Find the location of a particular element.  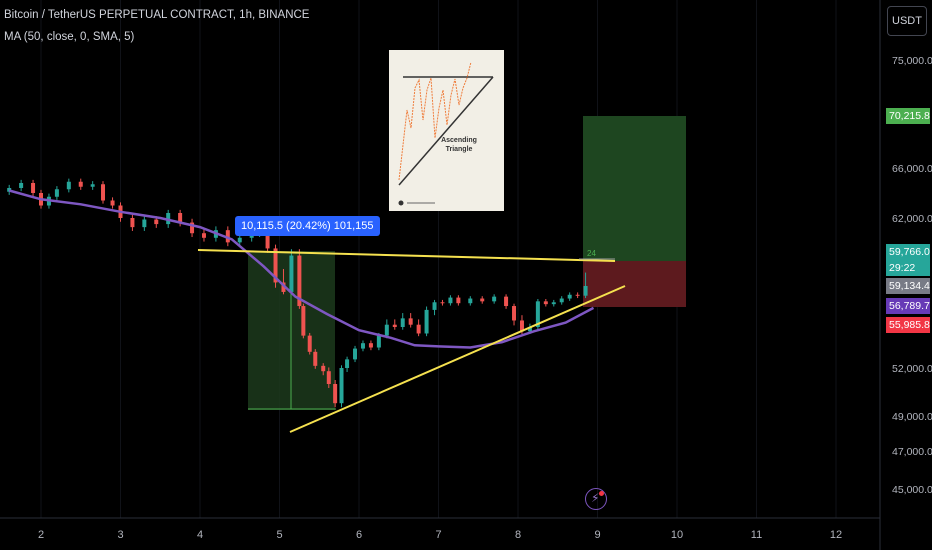

price-badge: 59,766.0 is located at coordinates (908, 252).